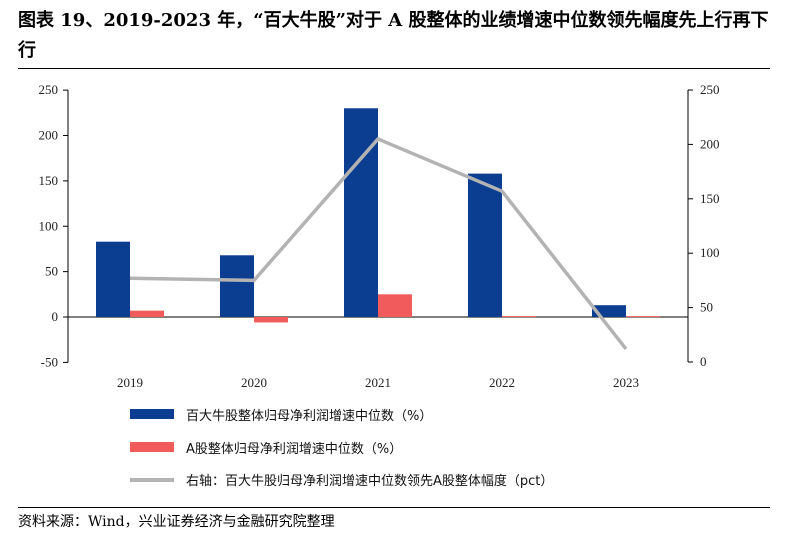 This screenshot has width=788, height=552. What do you see at coordinates (51, 271) in the screenshot?
I see `left-axis-tick-label: 50` at bounding box center [51, 271].